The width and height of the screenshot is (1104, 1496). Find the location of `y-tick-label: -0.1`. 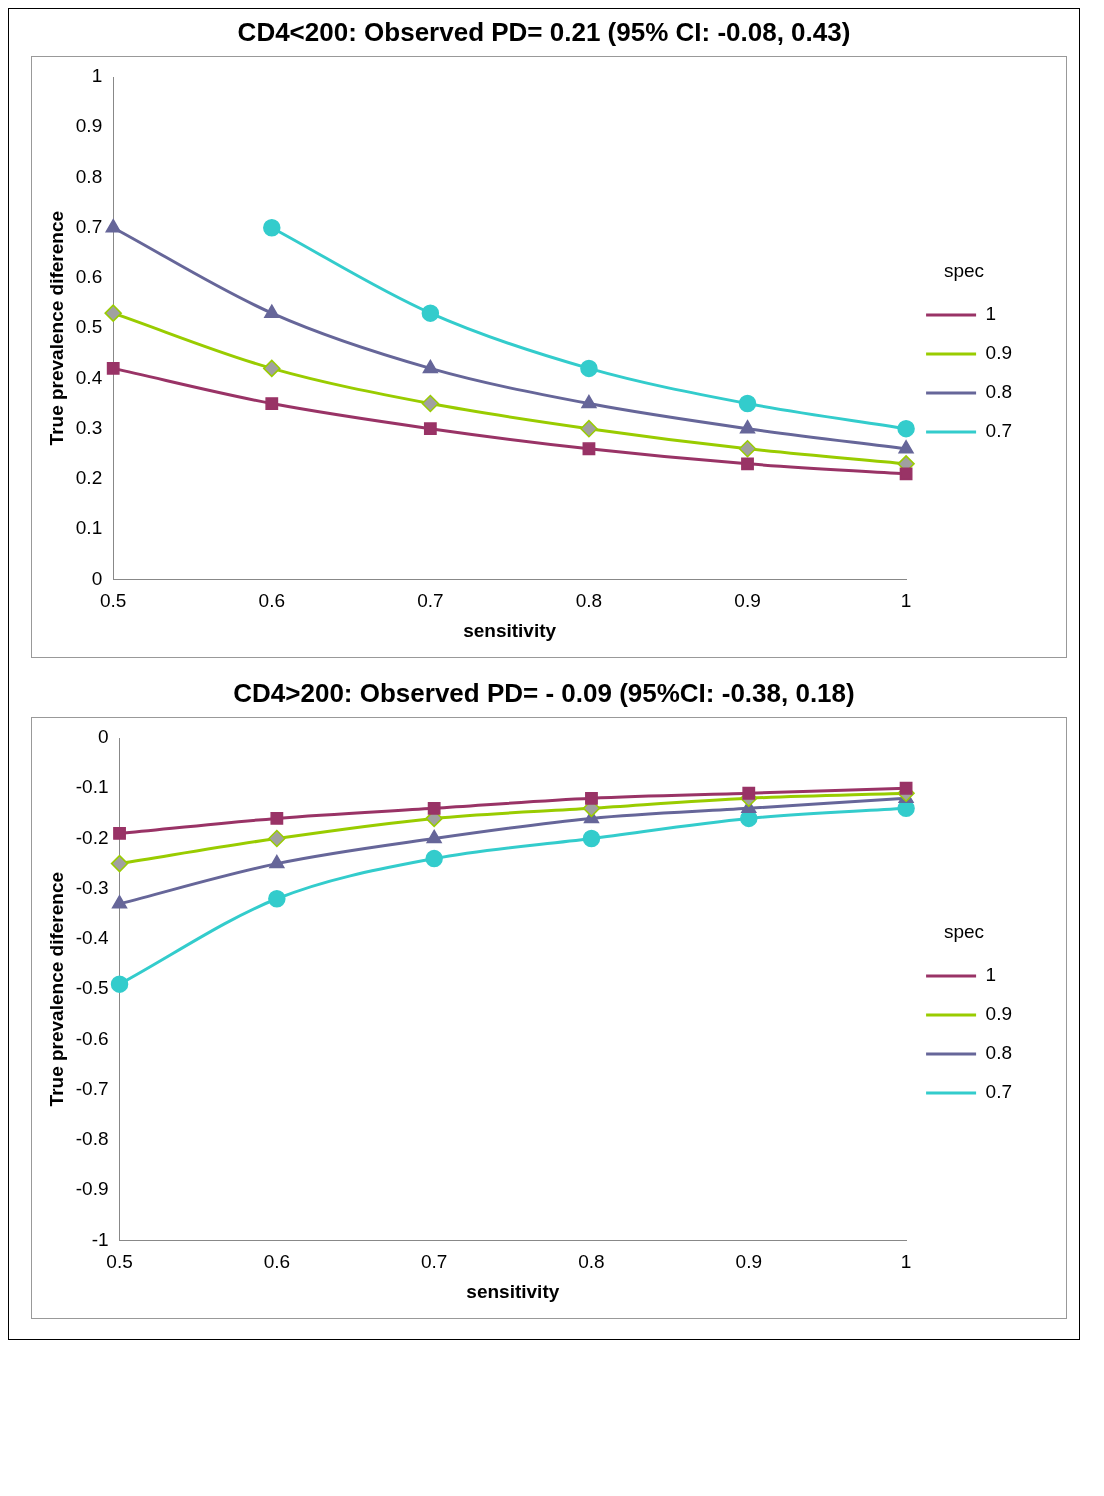

y-tick-label: -0.1 is located at coordinates (92, 787).